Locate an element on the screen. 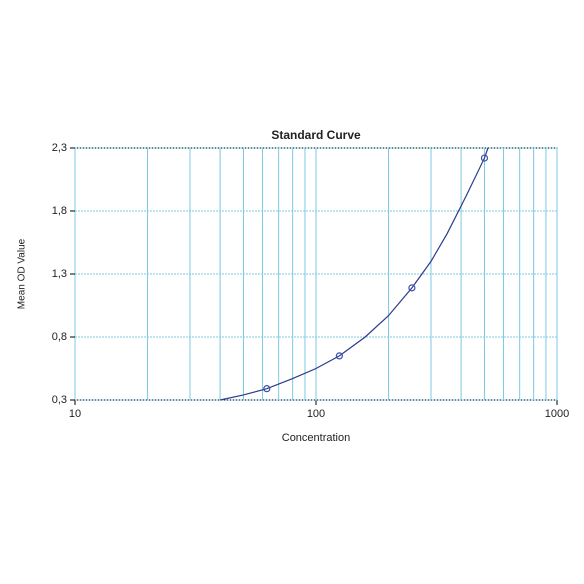 The height and width of the screenshot is (584, 584). x-tick-label: 1000 is located at coordinates (557, 414).